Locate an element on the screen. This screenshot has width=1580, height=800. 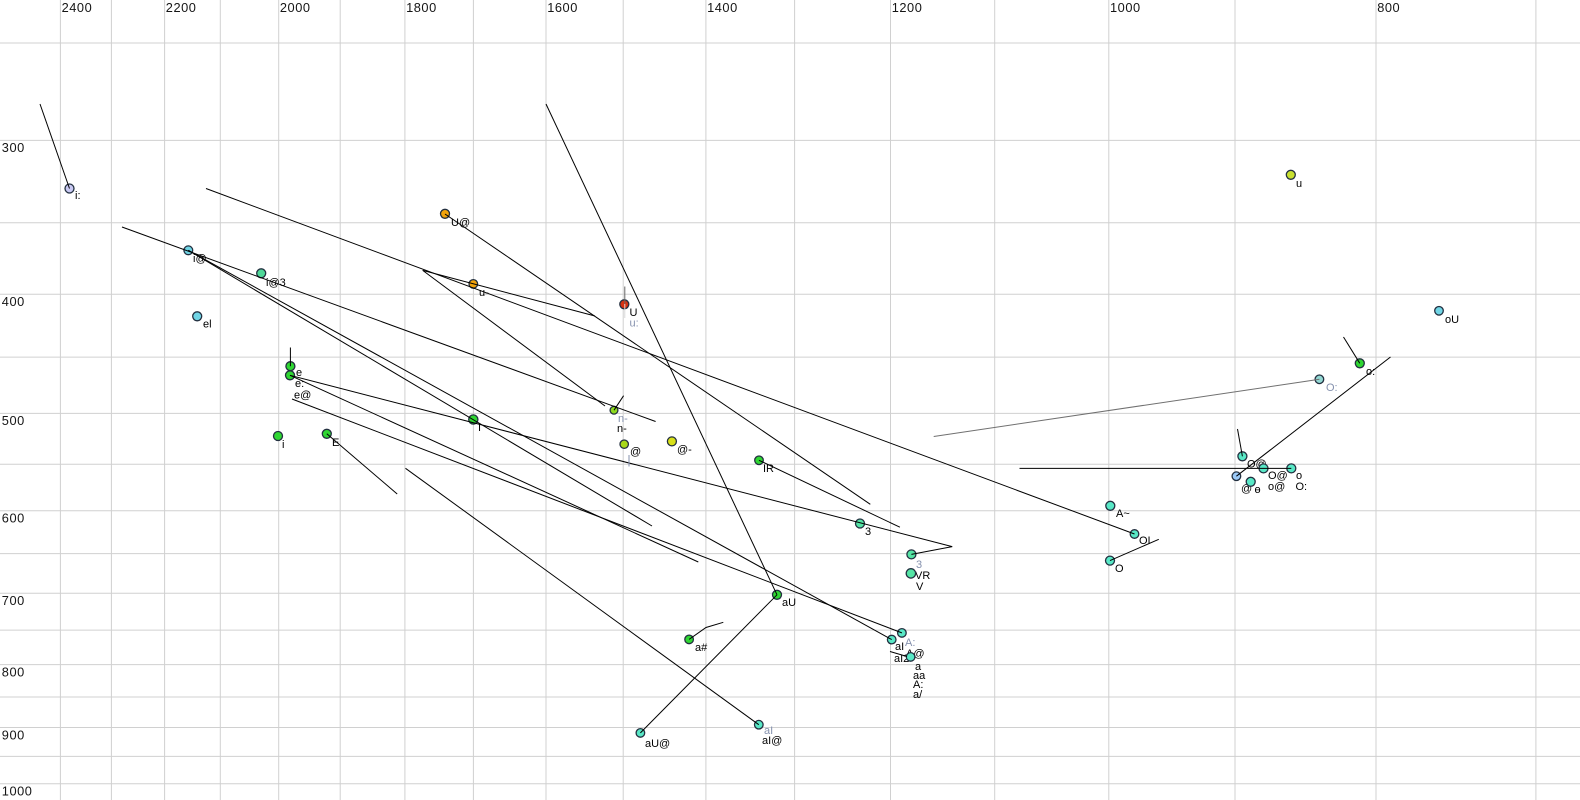
svg-text: A~ is located at coordinates (1123, 514).